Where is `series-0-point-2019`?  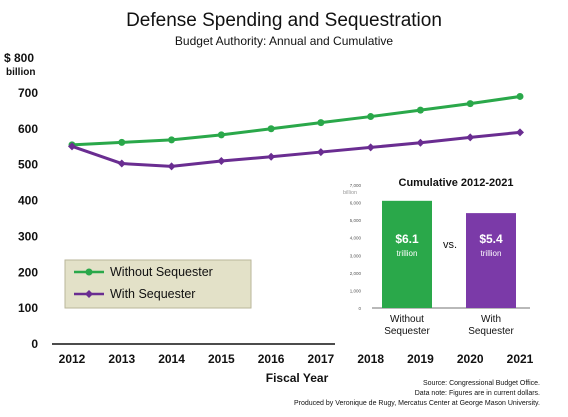 series-0-point-2019 is located at coordinates (420, 110).